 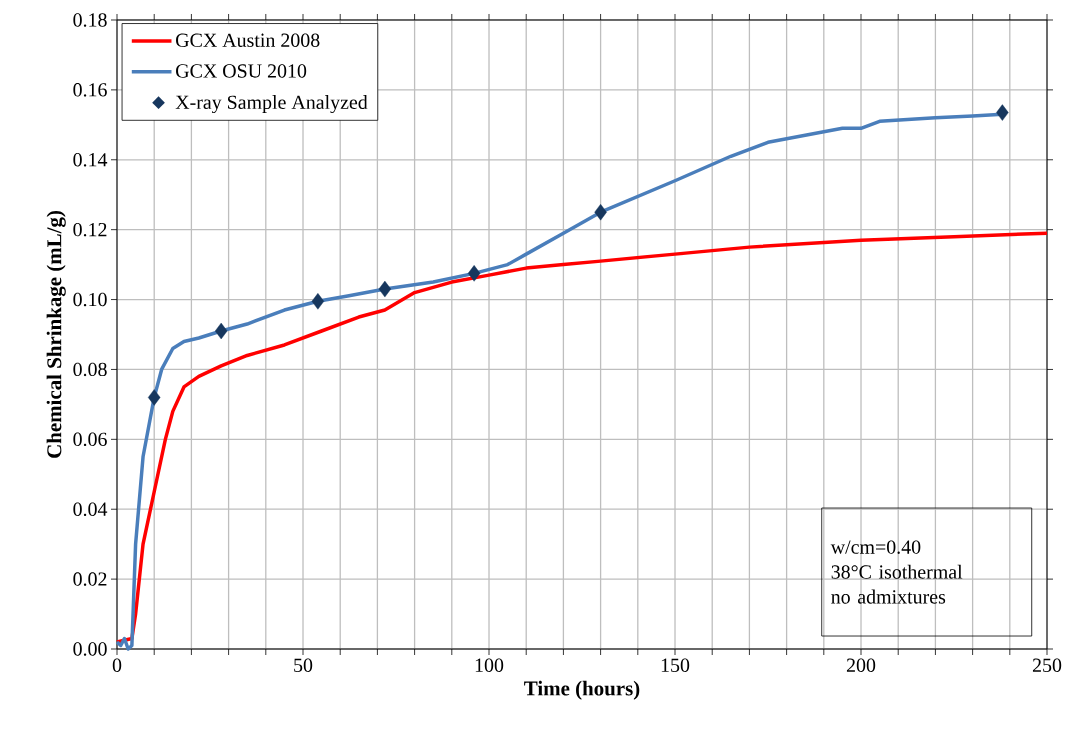 What do you see at coordinates (875, 547) in the screenshot?
I see `annotation: w/cm=0.40` at bounding box center [875, 547].